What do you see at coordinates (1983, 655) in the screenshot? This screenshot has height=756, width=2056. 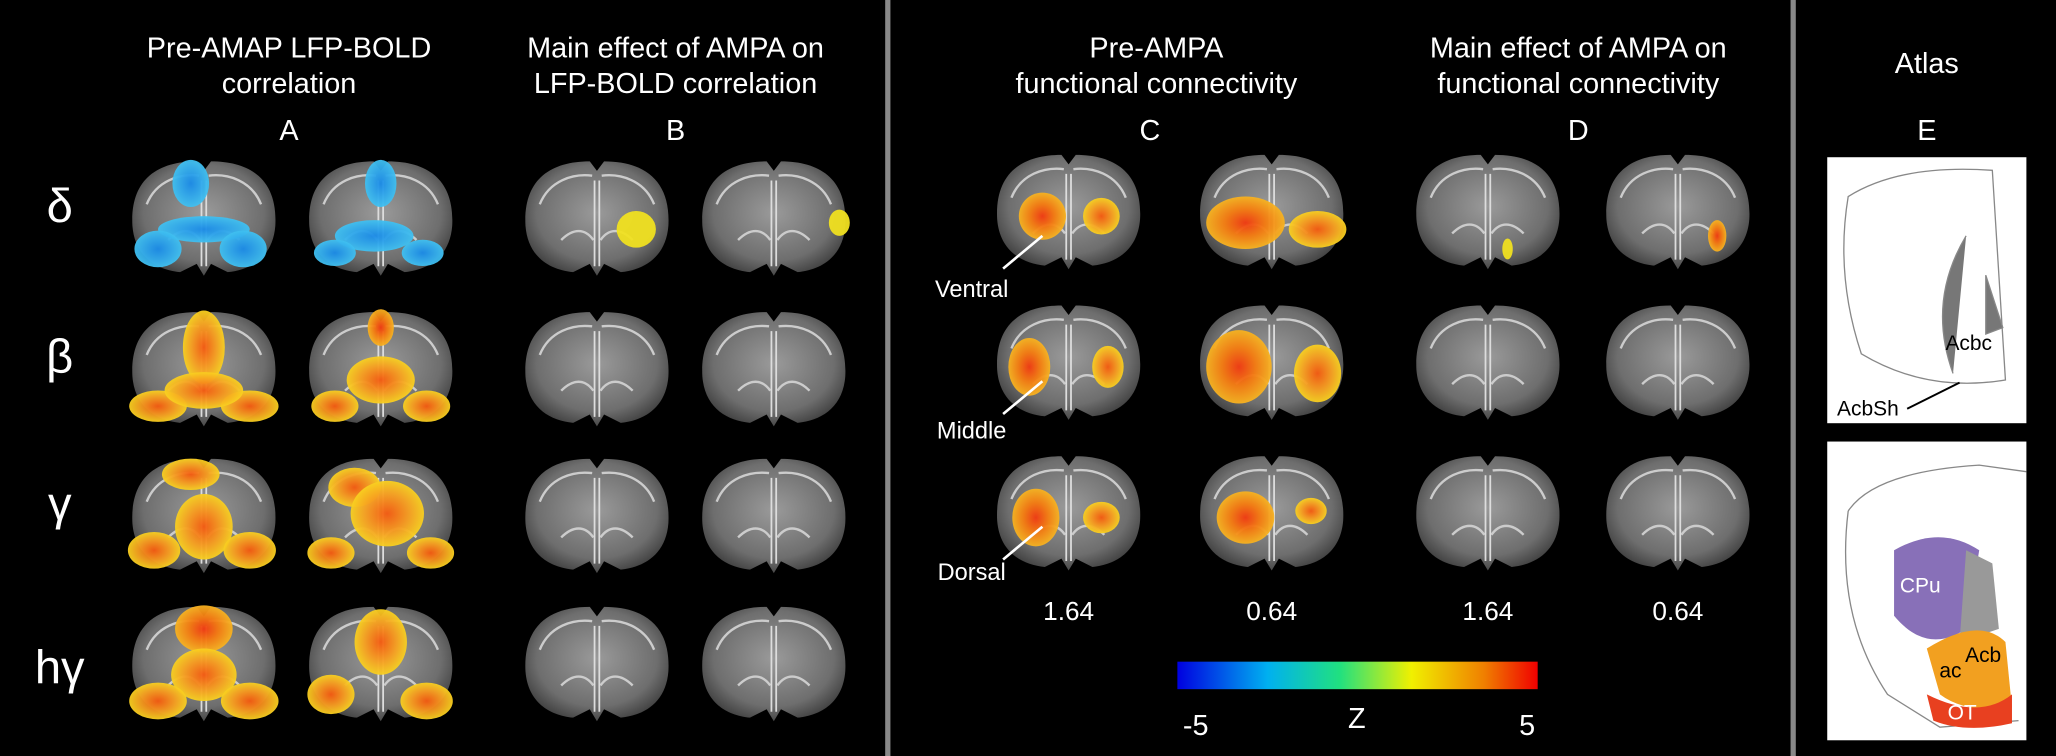 I see `atlas-label: Acb` at bounding box center [1983, 655].